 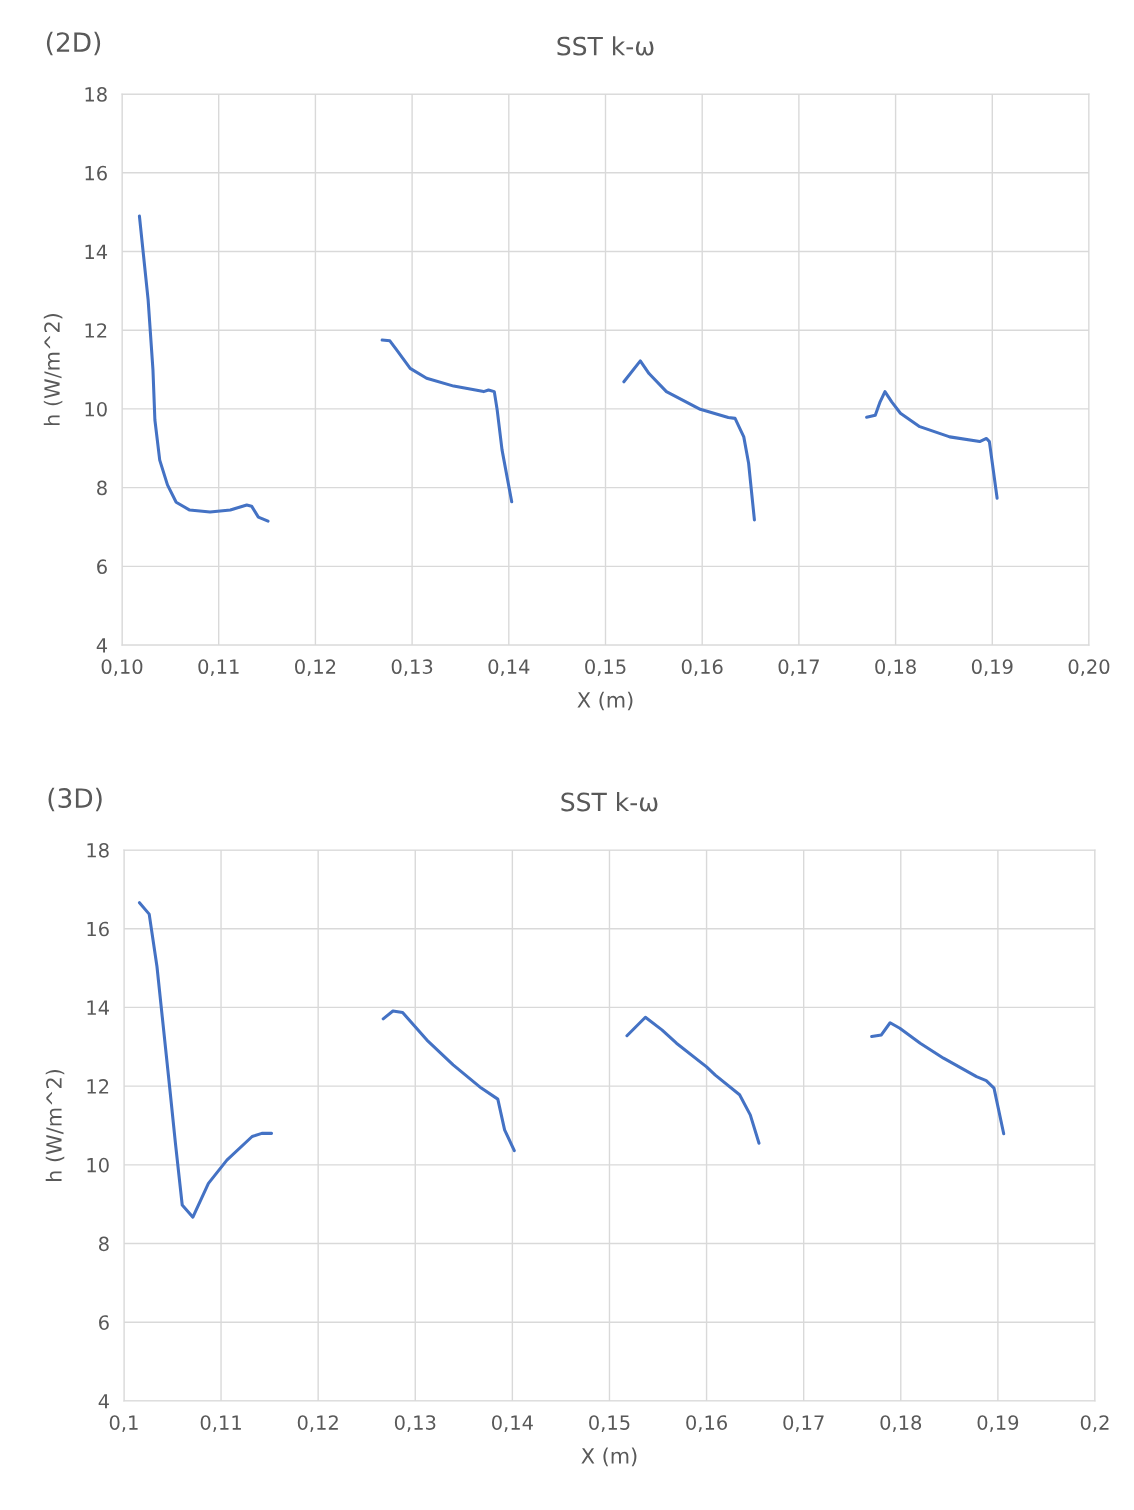 What do you see at coordinates (122, 667) in the screenshot?
I see `x-tick-label: 0,10` at bounding box center [122, 667].